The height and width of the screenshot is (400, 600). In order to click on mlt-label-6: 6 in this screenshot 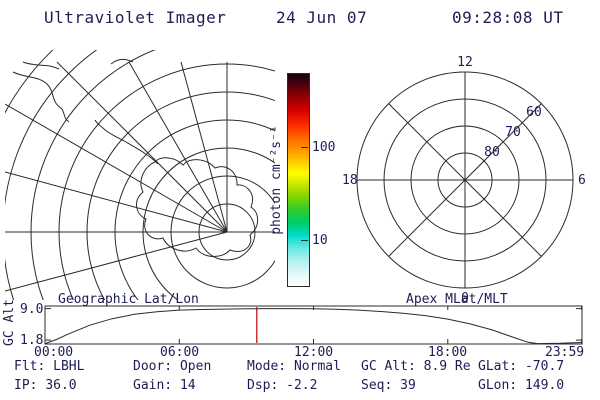, I will do `click(582, 180)`.